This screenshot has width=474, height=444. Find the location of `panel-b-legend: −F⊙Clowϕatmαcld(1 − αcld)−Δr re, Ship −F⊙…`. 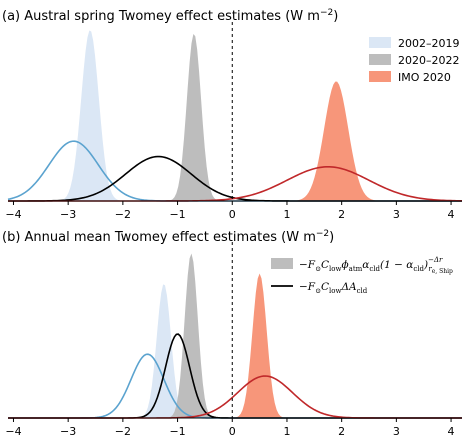

panel-b-legend: −F⊙Clowϕatmαcld(1 − αcld)−Δr re, Ship −F⊙… is located at coordinates (362, 275).